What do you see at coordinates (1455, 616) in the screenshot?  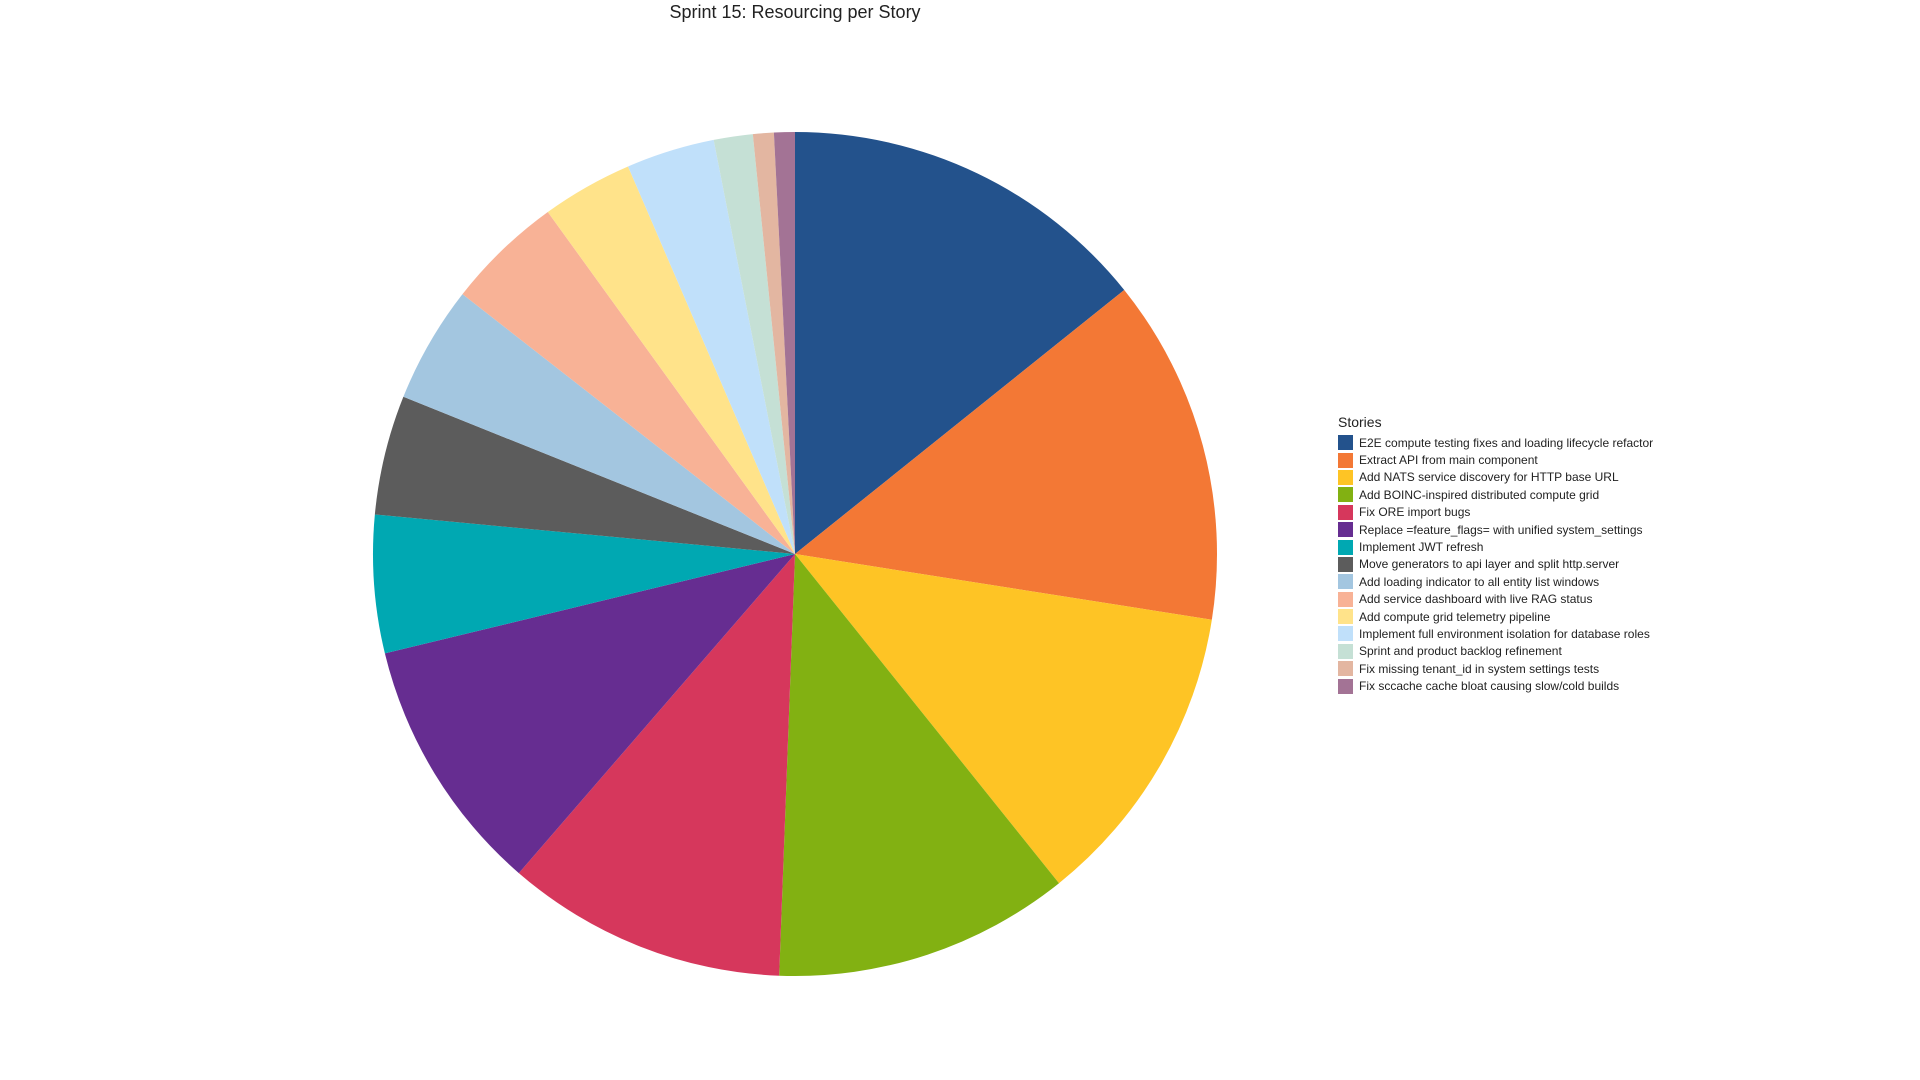 I see `legend-label: Add compute grid telemetry pipeline` at bounding box center [1455, 616].